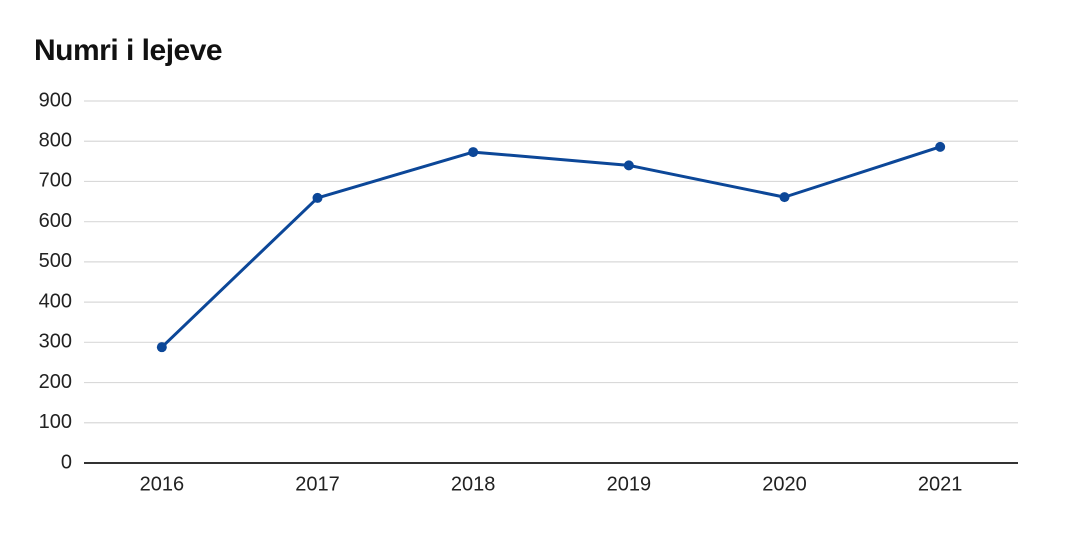  Describe the element at coordinates (55, 261) in the screenshot. I see `y-tick-label: 500` at that location.